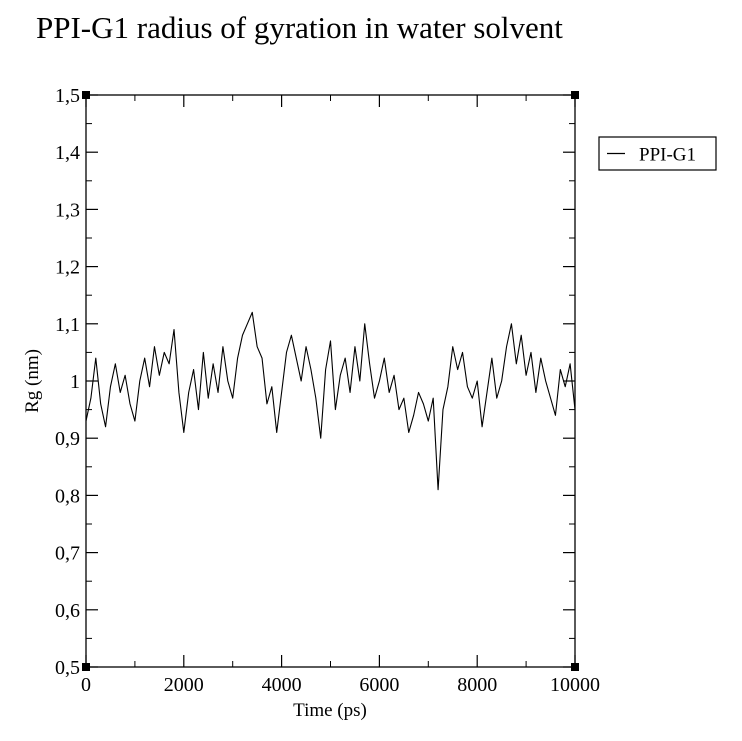 This screenshot has height=741, width=742. Describe the element at coordinates (75, 382) in the screenshot. I see `y-tick-label: 1` at that location.